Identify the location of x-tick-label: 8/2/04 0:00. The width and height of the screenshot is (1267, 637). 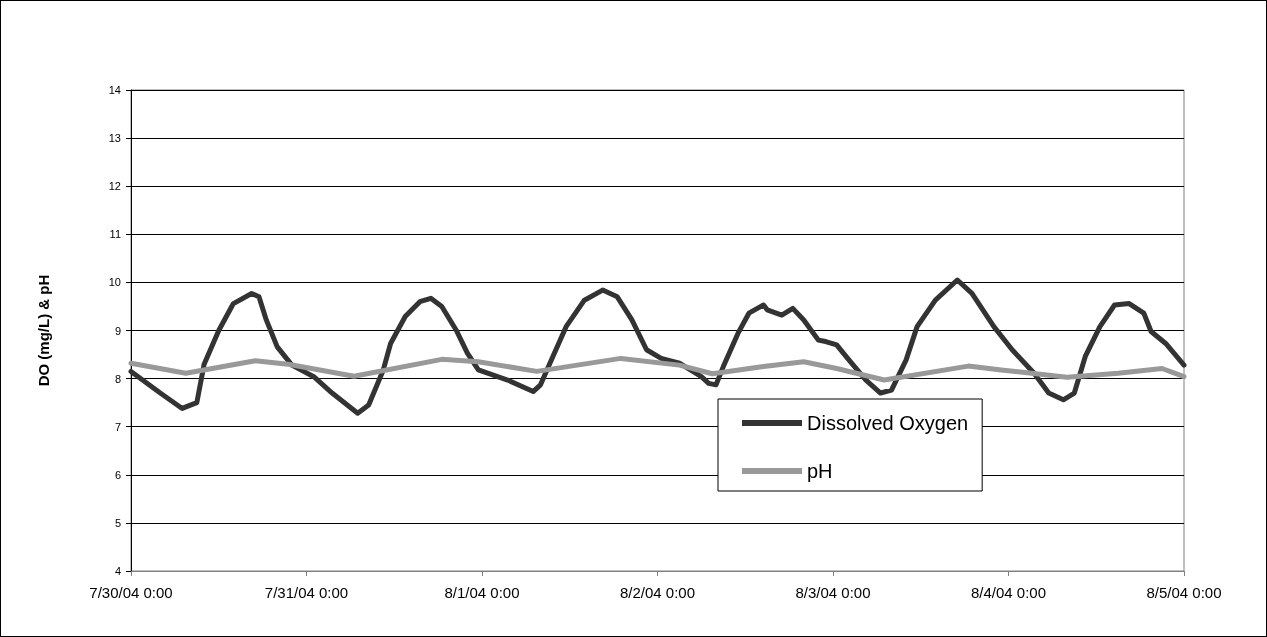
(657, 592).